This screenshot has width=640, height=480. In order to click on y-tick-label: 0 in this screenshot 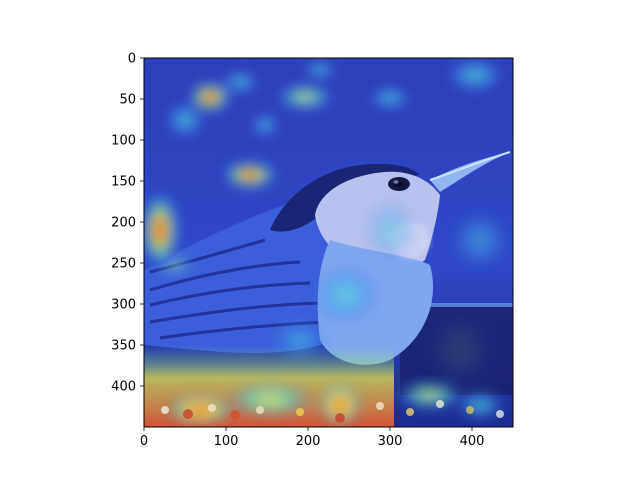, I will do `click(132, 59)`.